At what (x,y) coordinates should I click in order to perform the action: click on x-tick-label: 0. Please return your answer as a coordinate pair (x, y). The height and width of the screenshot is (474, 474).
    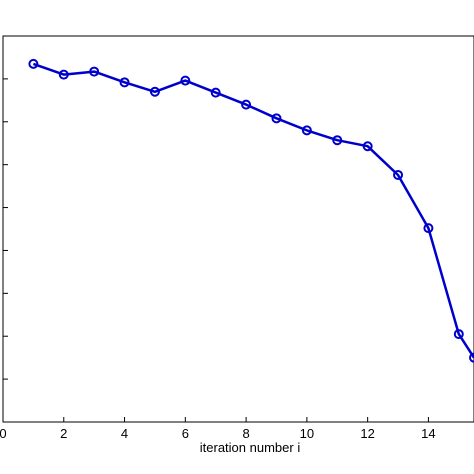
    Looking at the image, I should click on (3, 433).